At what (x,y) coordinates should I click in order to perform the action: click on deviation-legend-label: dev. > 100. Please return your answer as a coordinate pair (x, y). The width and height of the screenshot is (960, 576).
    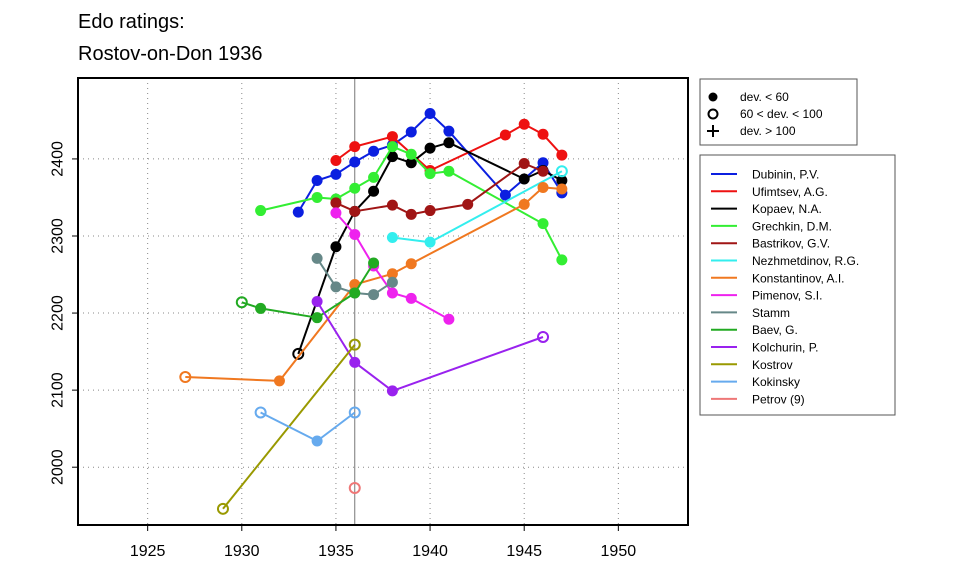
    Looking at the image, I should click on (768, 131).